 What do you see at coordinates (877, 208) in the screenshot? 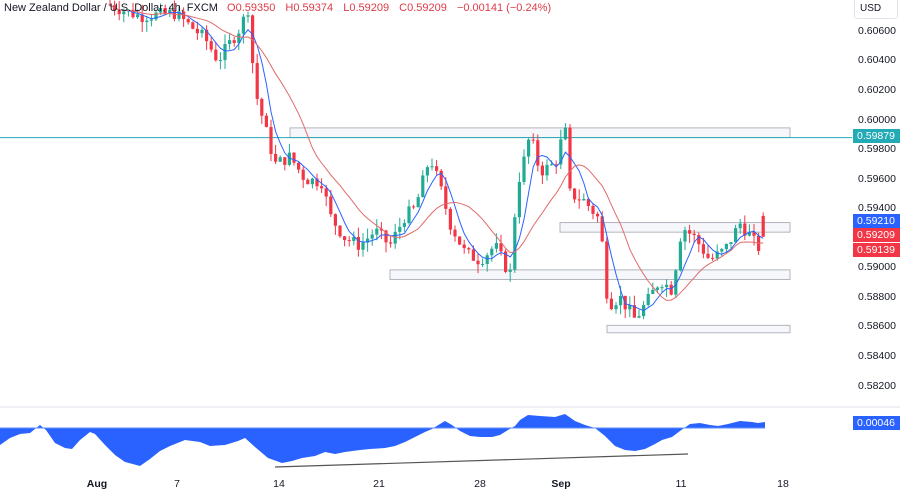
I see `price-tick-label: 0.59400` at bounding box center [877, 208].